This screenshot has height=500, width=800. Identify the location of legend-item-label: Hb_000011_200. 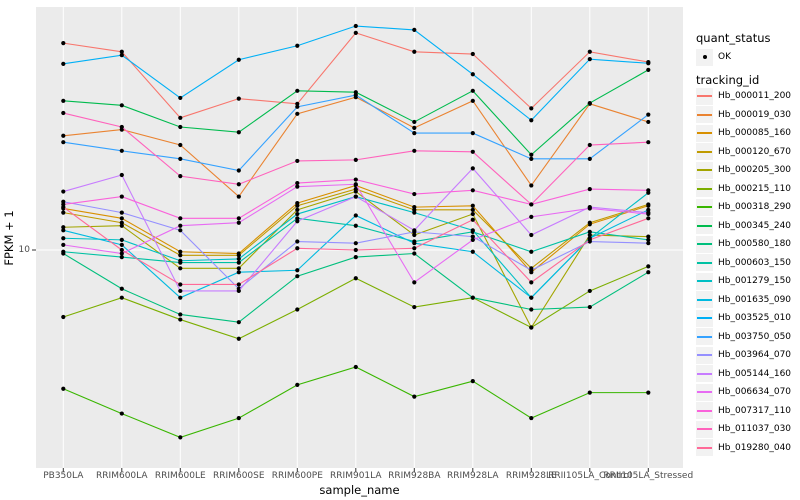
(755, 96).